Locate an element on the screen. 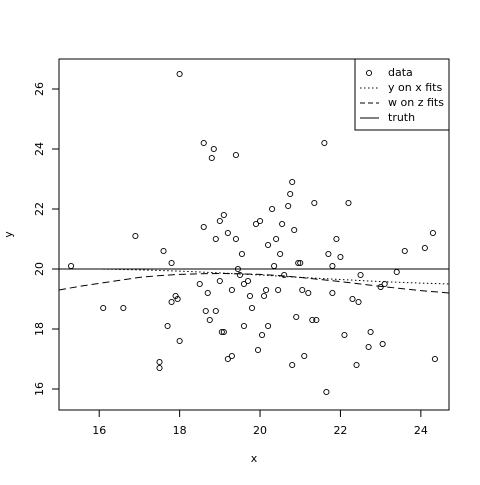 The width and height of the screenshot is (480, 485). y-axis: 16 18 20 22 24 26 is located at coordinates (46, 239).